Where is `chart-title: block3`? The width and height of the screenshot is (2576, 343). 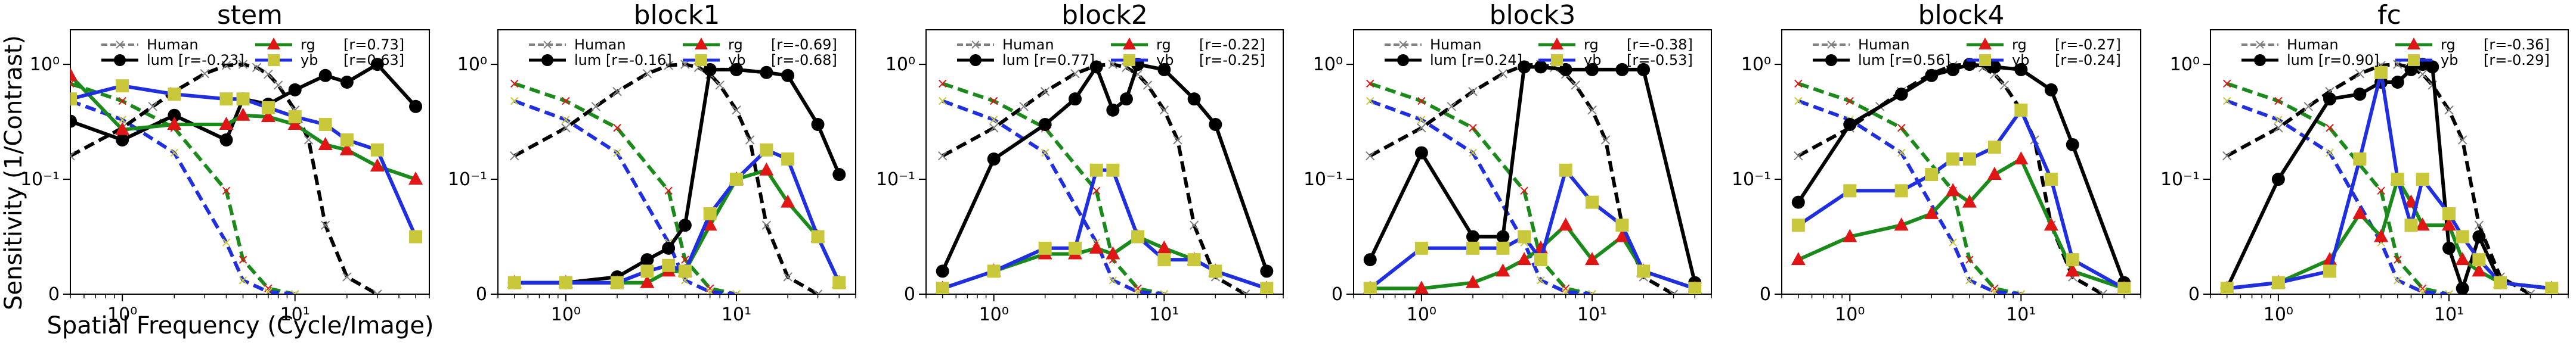
chart-title: block3 is located at coordinates (1533, 15).